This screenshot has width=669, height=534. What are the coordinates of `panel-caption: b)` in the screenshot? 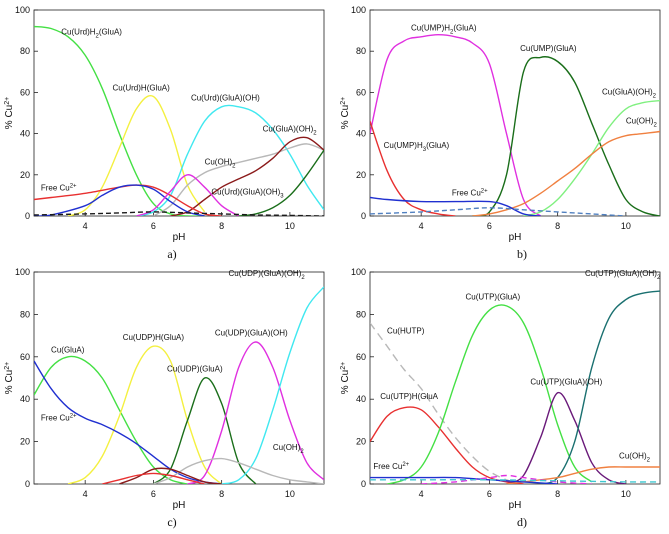 It's located at (522, 254).